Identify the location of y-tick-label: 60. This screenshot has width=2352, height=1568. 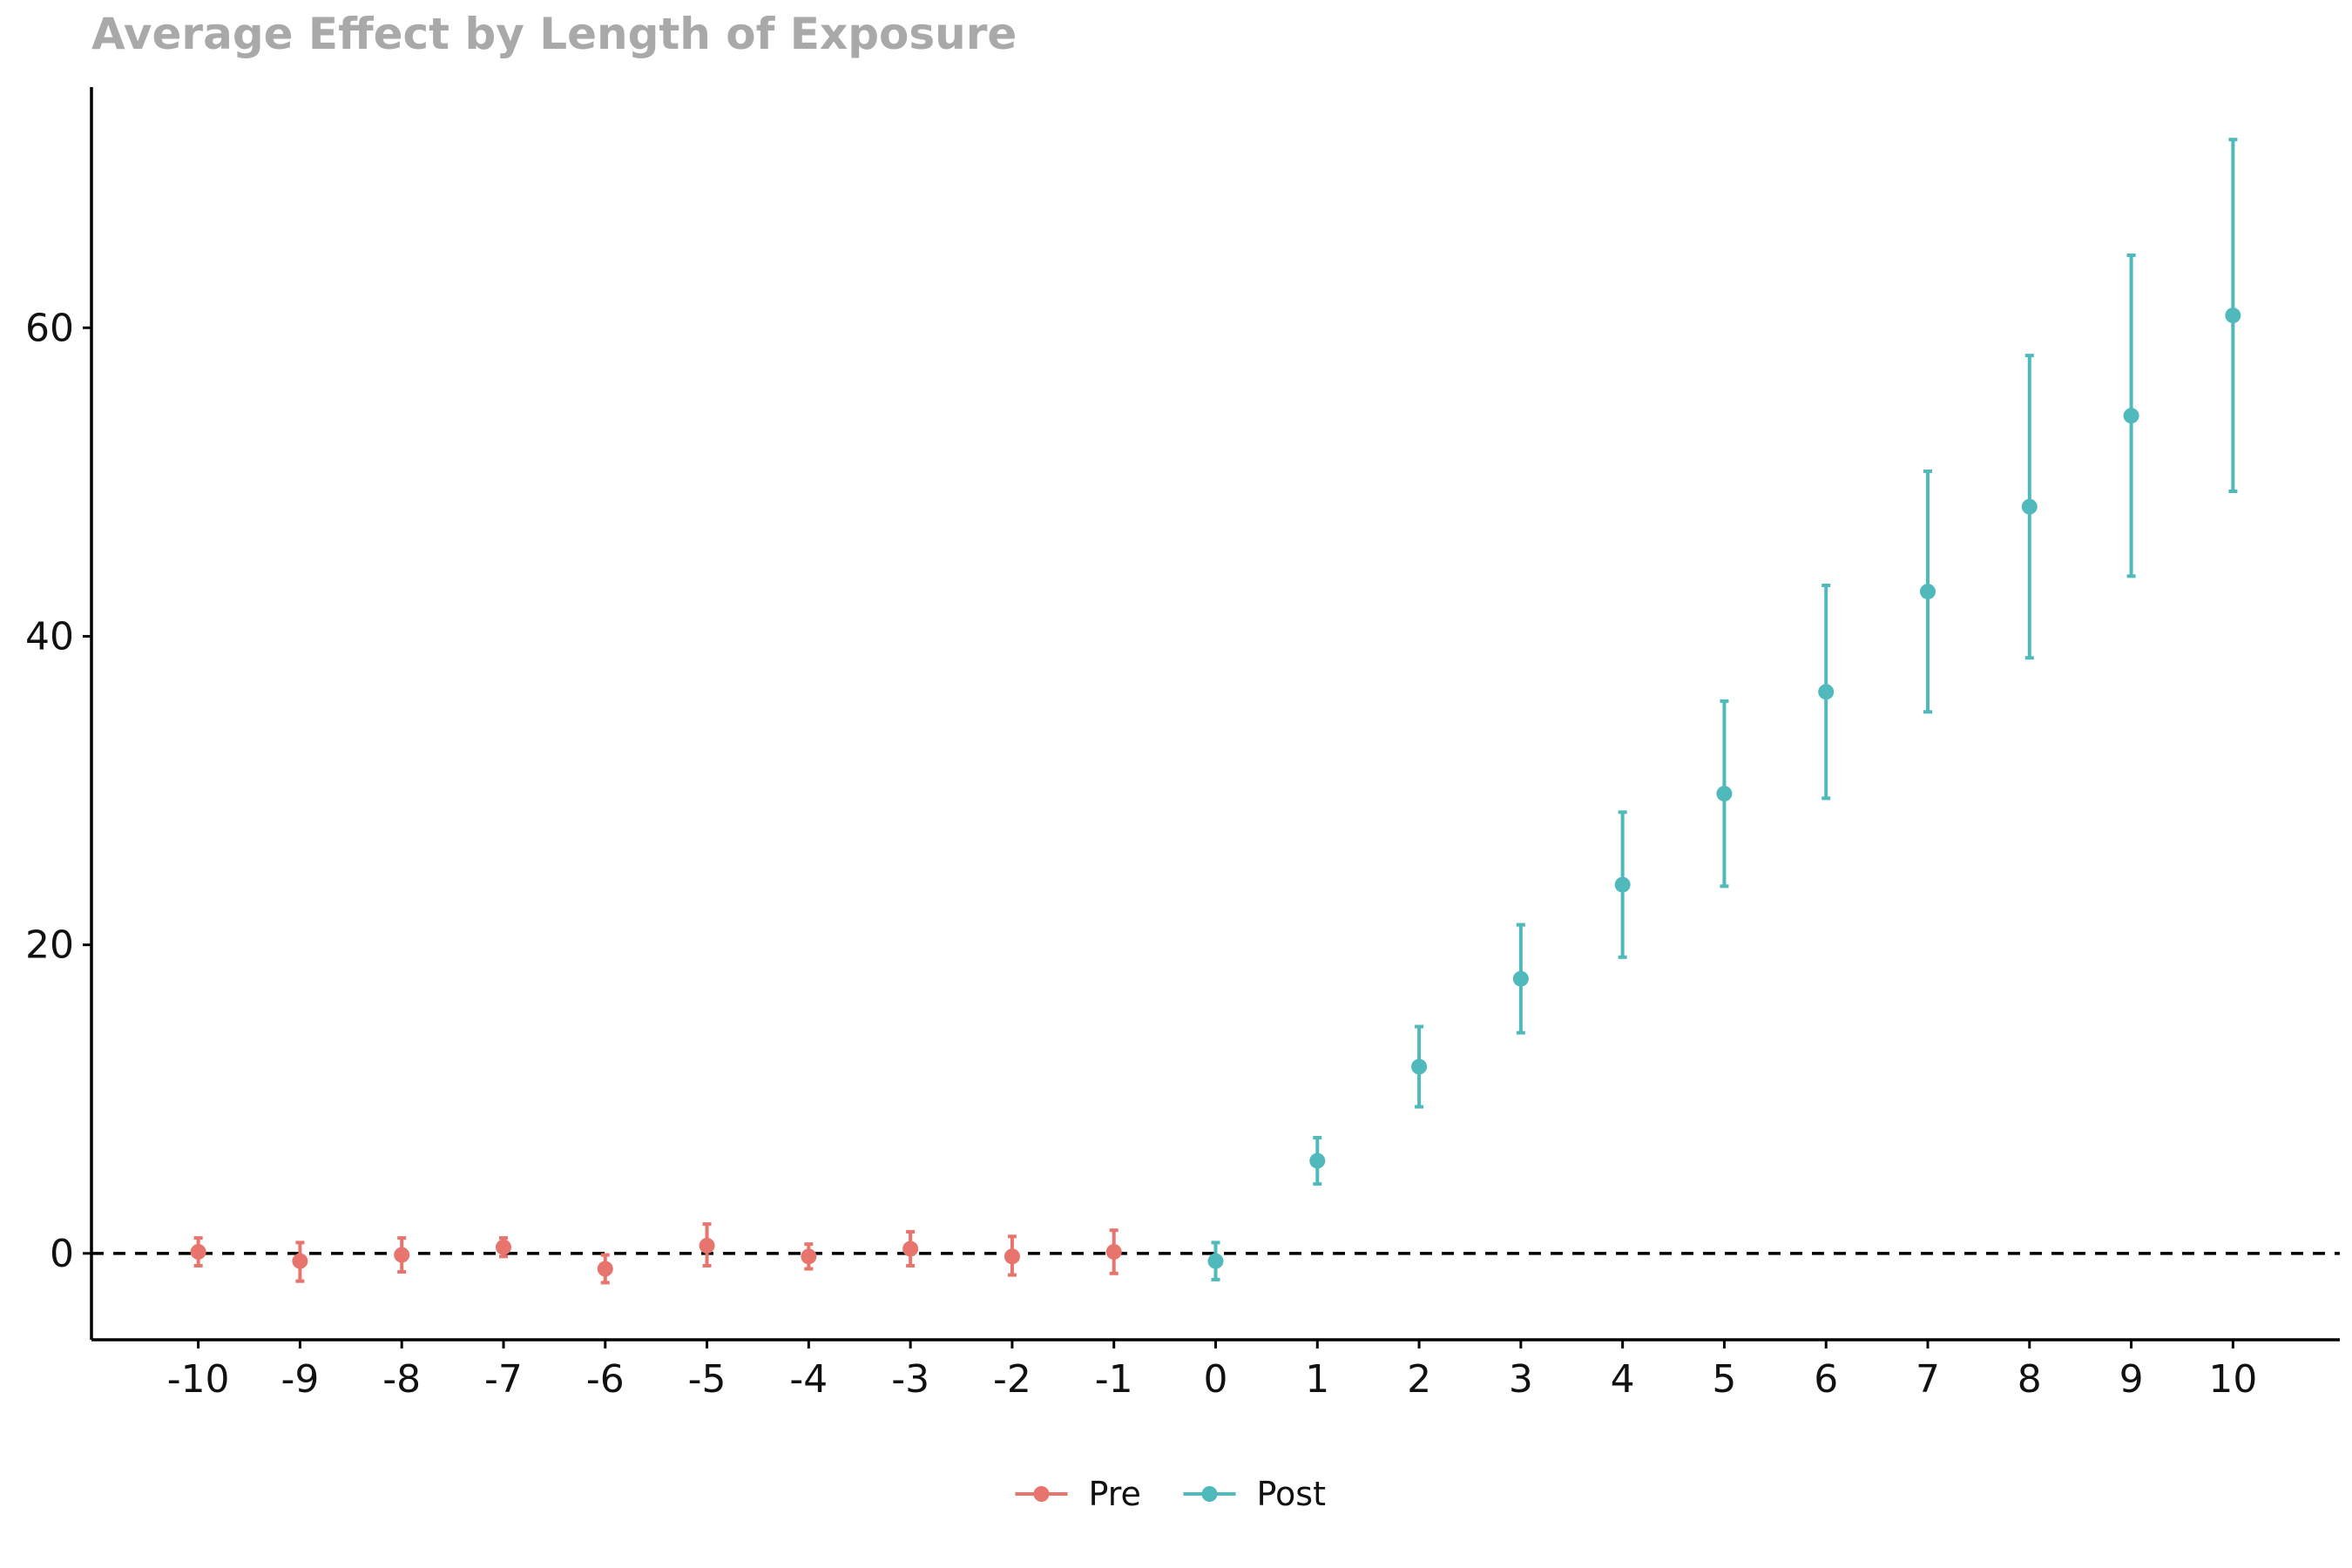
(49, 328).